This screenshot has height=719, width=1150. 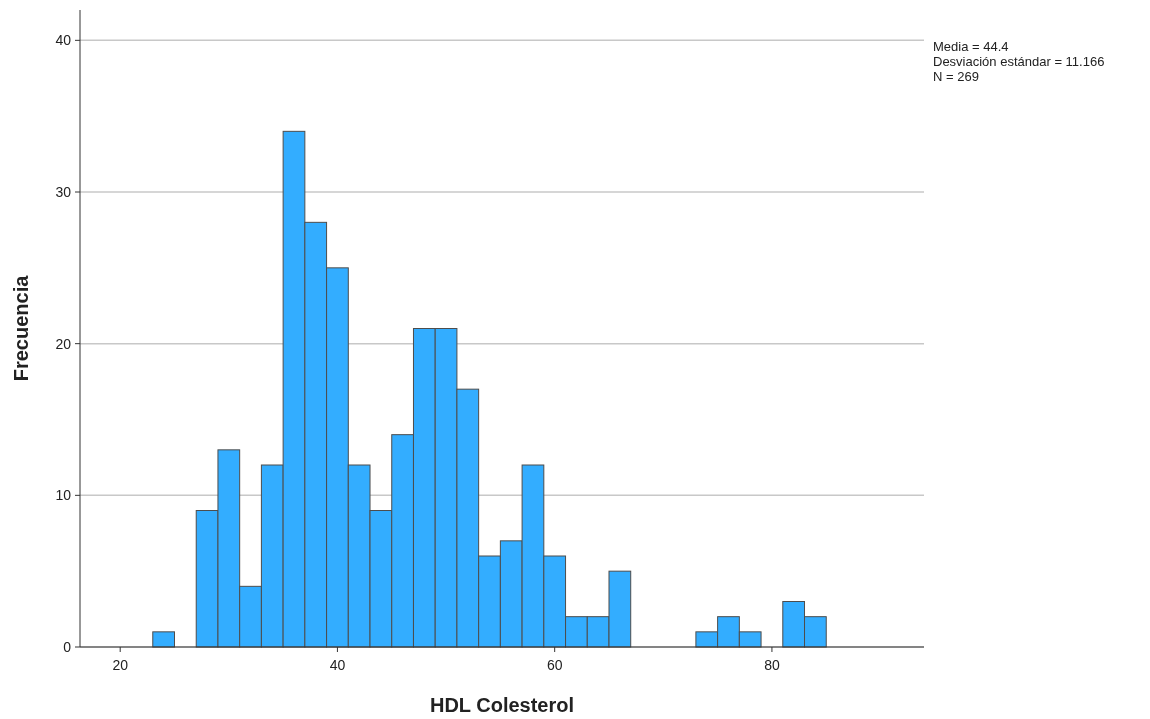 What do you see at coordinates (971, 46) in the screenshot?
I see `text: Media = 44.4` at bounding box center [971, 46].